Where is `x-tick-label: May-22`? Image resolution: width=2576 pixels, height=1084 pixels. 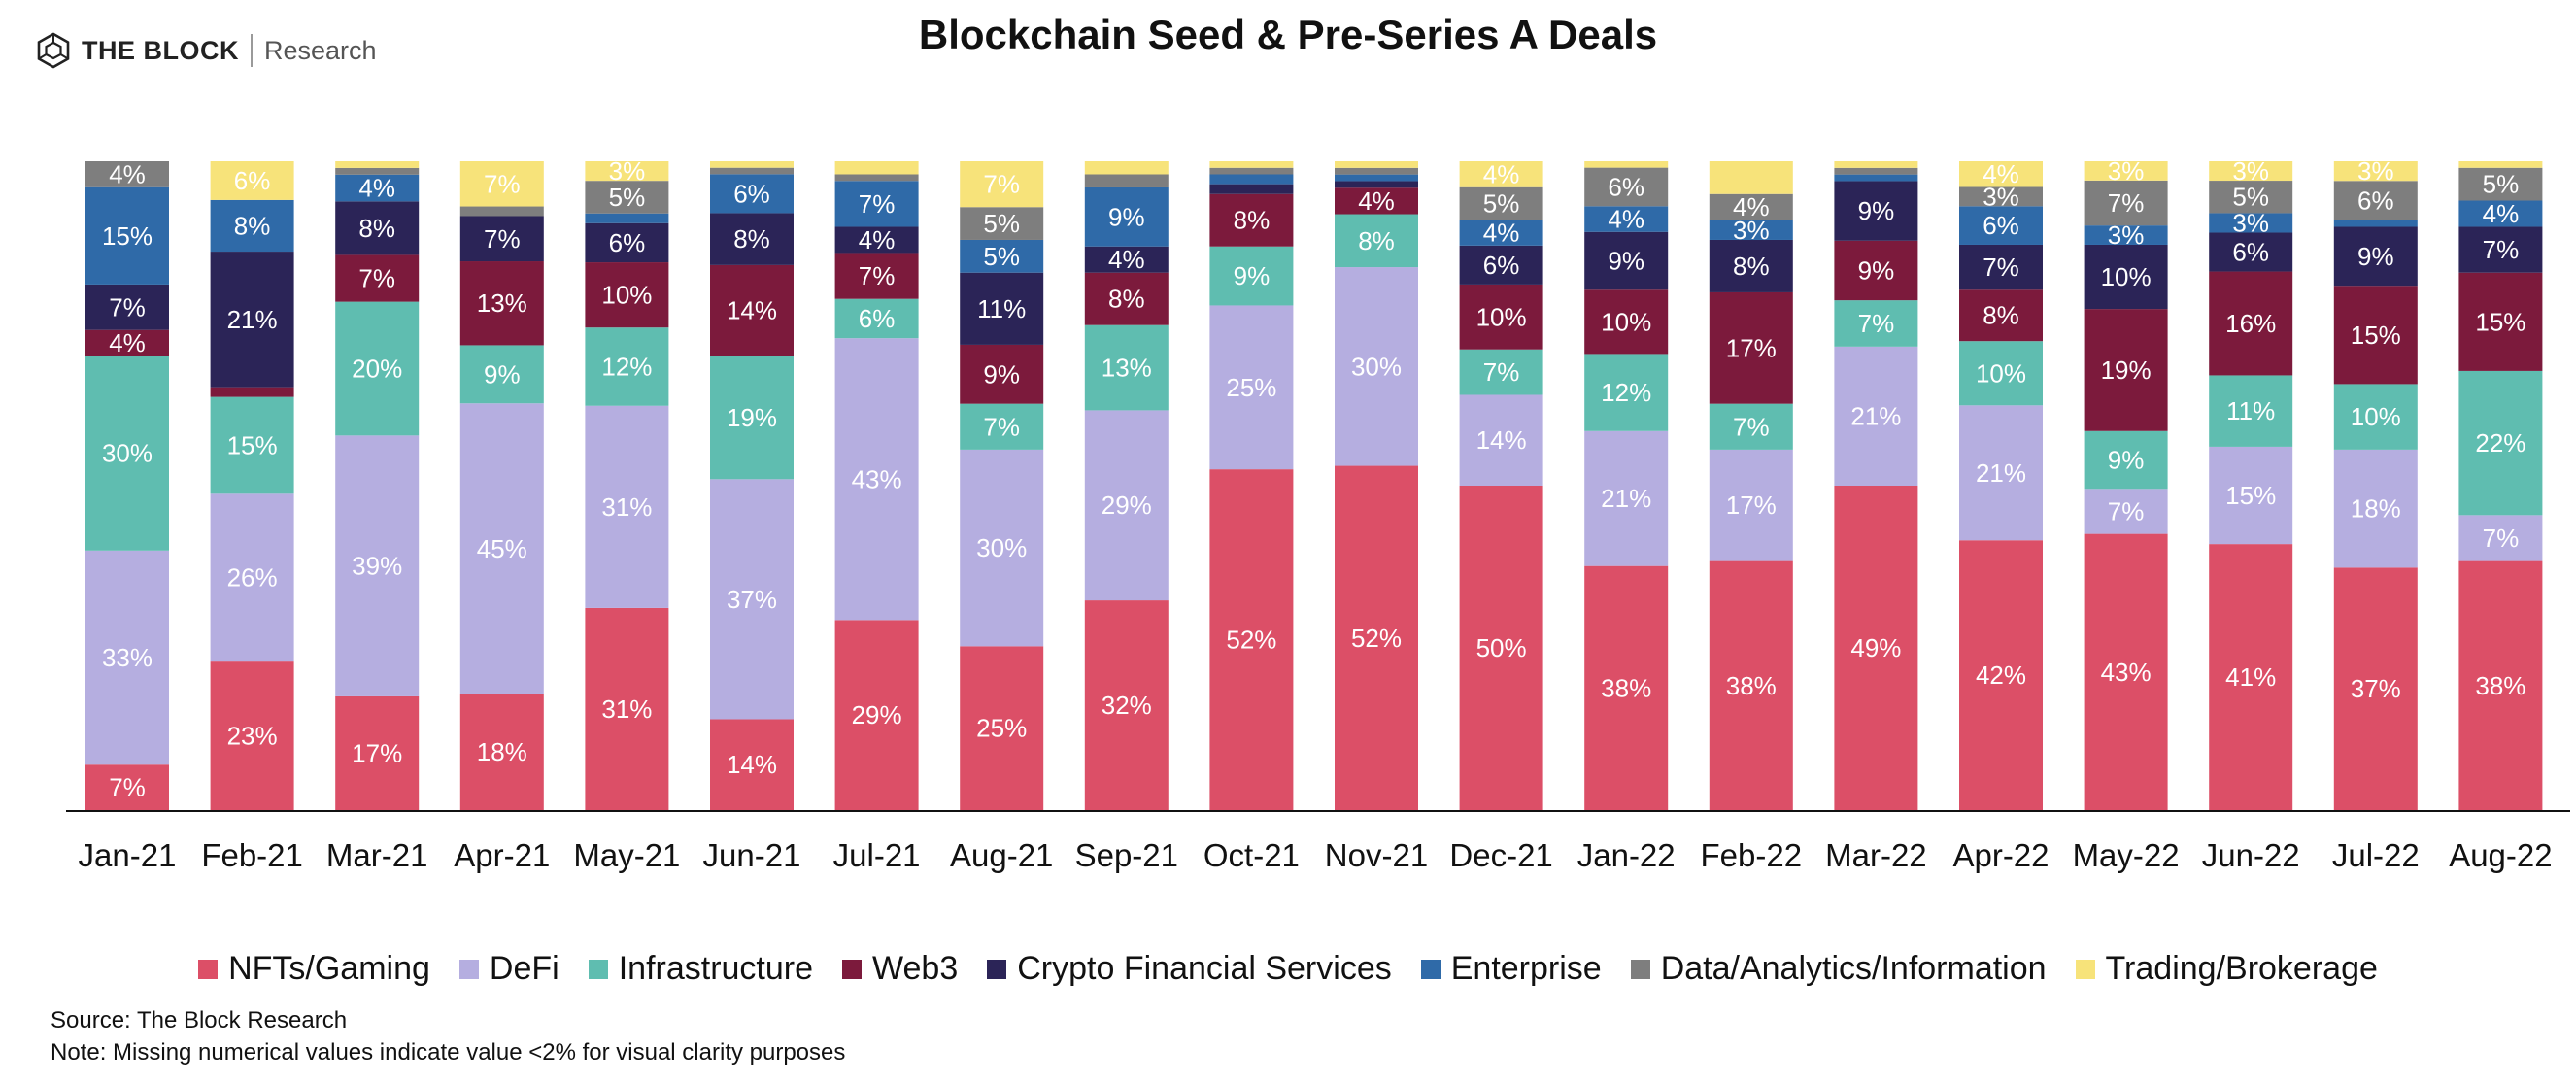 x-tick-label: May-22 is located at coordinates (2126, 855).